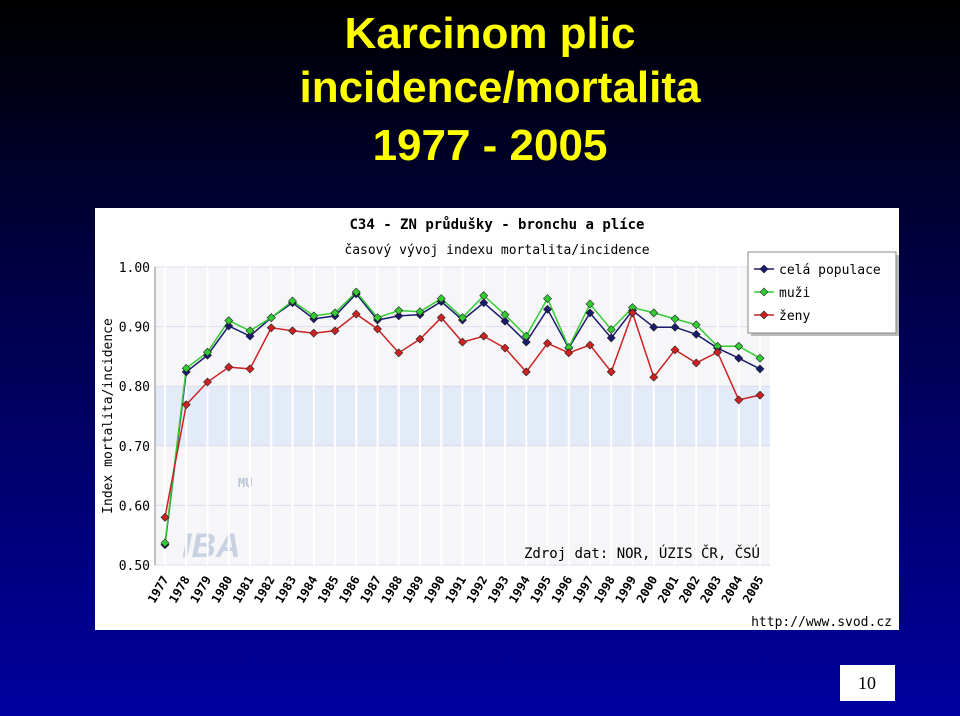 This screenshot has width=960, height=716. Describe the element at coordinates (496, 224) in the screenshot. I see `chart-title: C34 - ZN průdušky - bronchu a plíce` at that location.